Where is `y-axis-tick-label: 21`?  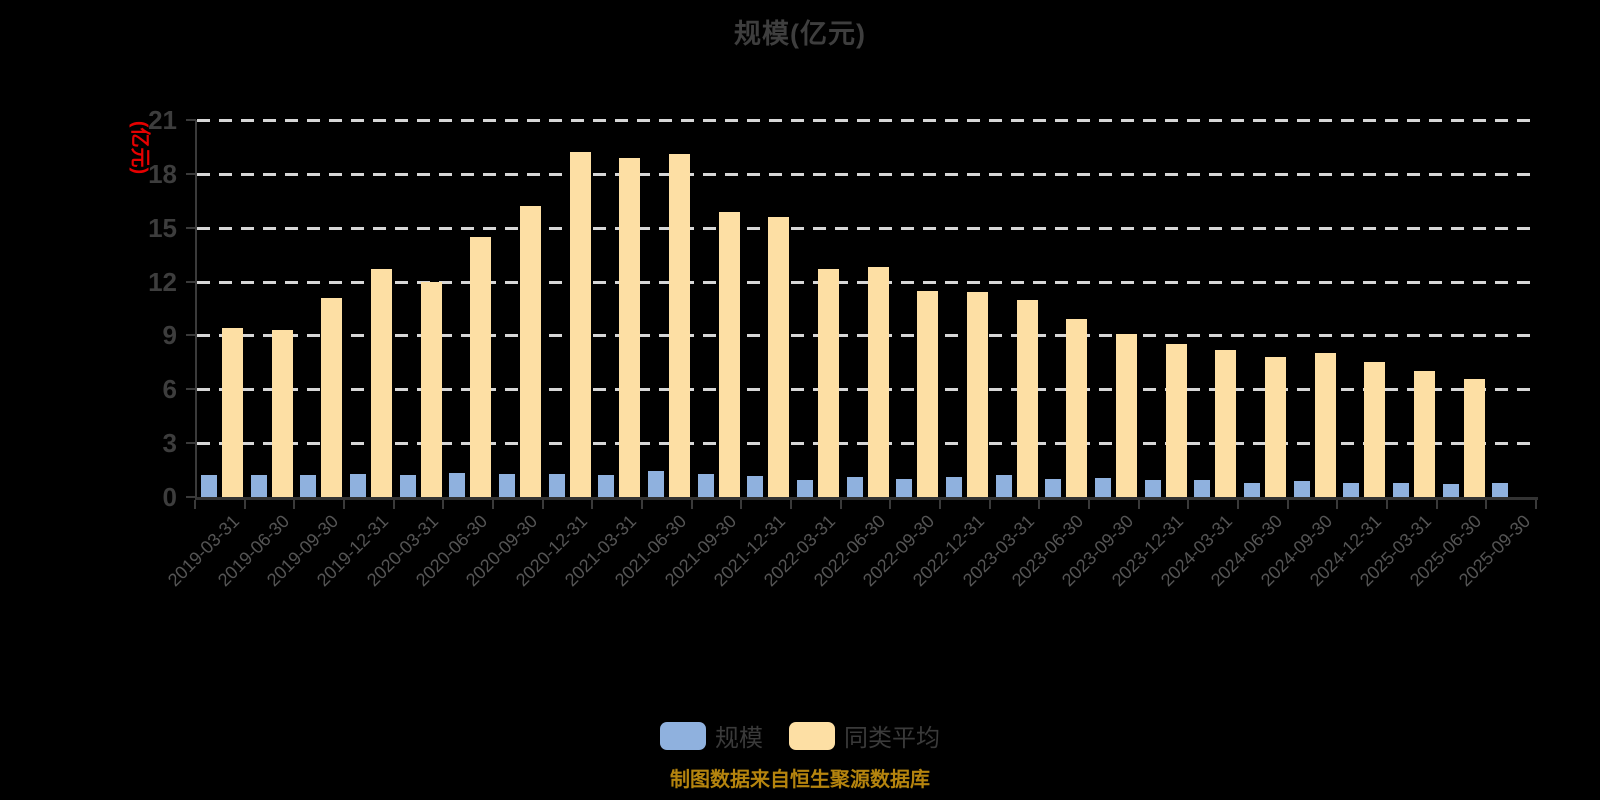
y-axis-tick-label: 21 is located at coordinates (162, 120).